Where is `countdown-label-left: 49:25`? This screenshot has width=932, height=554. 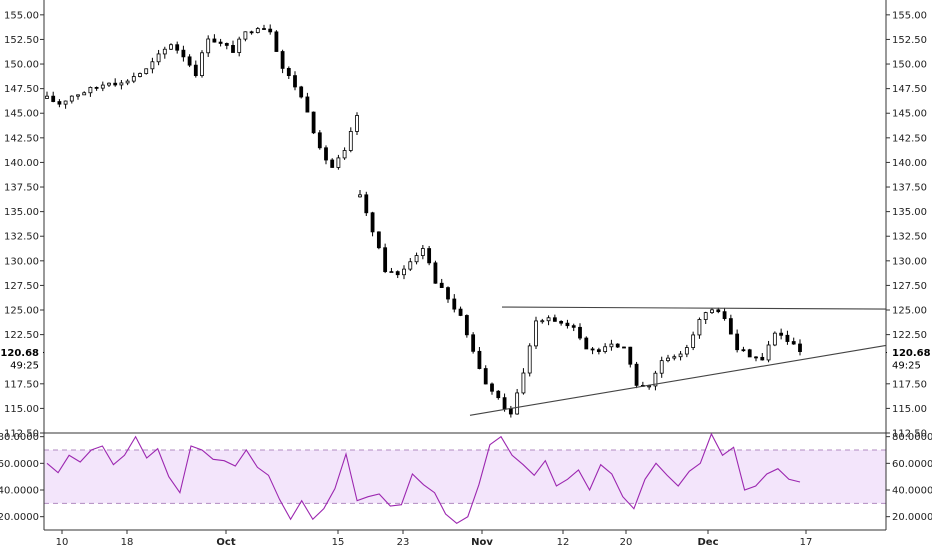
countdown-label-left: 49:25 is located at coordinates (24, 366).